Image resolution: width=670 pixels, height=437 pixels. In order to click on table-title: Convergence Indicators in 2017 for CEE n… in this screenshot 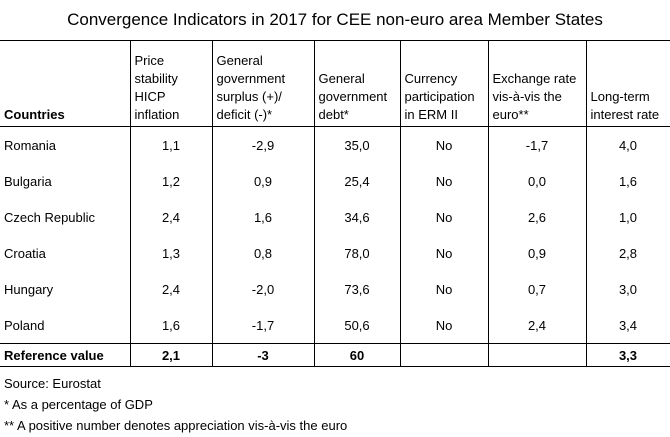, I will do `click(335, 20)`.